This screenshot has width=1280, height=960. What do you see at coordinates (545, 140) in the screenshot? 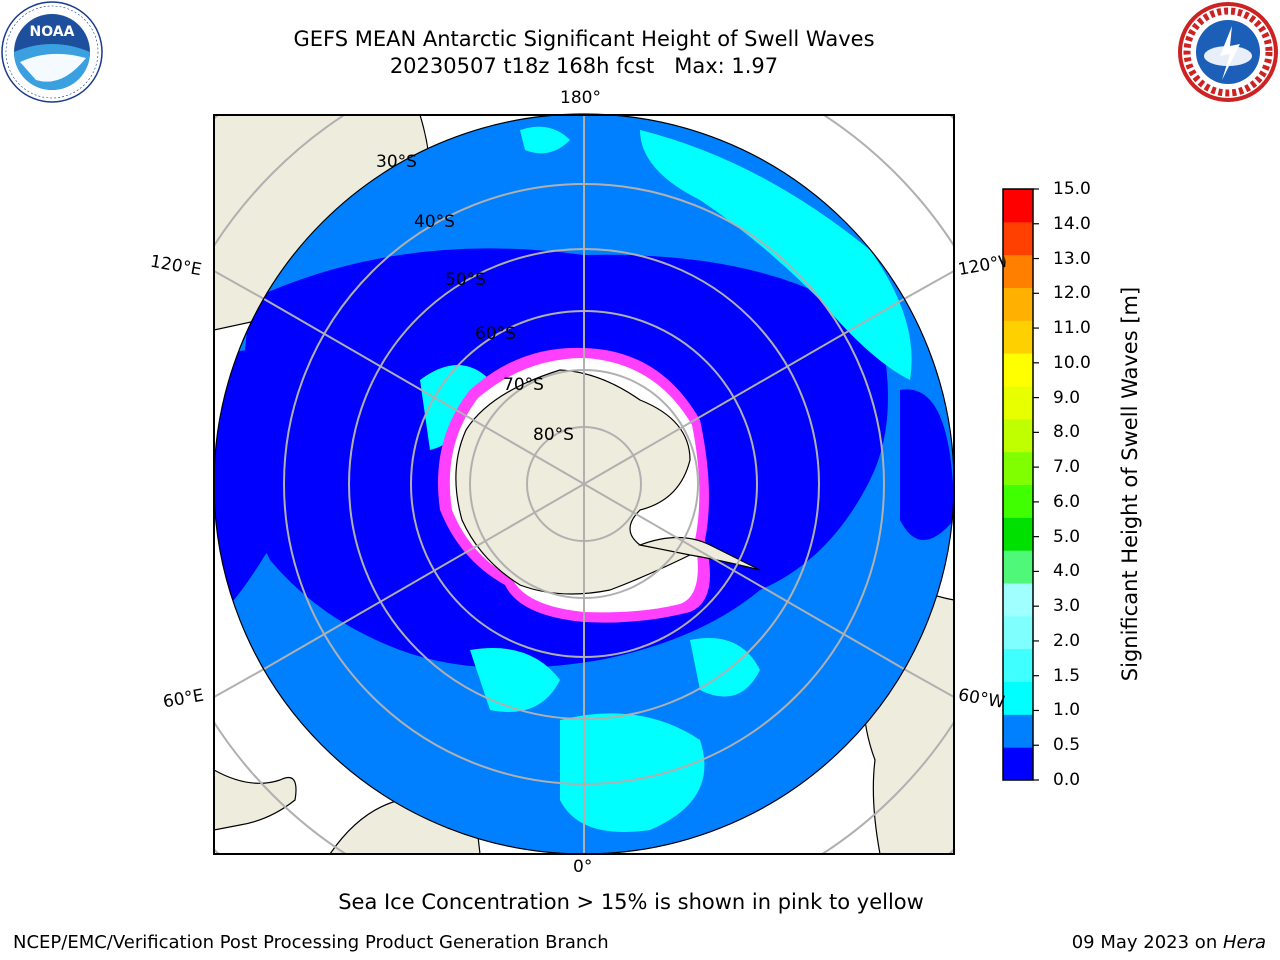
I see `swell-patch-n` at bounding box center [545, 140].